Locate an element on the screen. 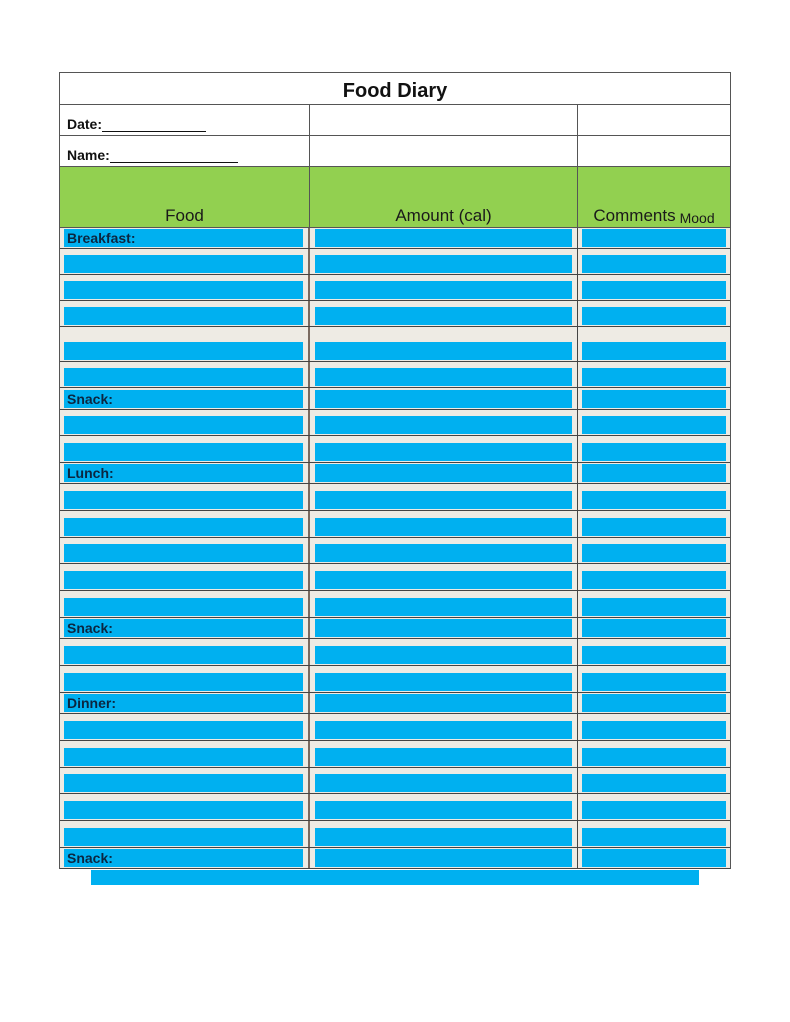  food-cell: Lunch: is located at coordinates (185, 473).